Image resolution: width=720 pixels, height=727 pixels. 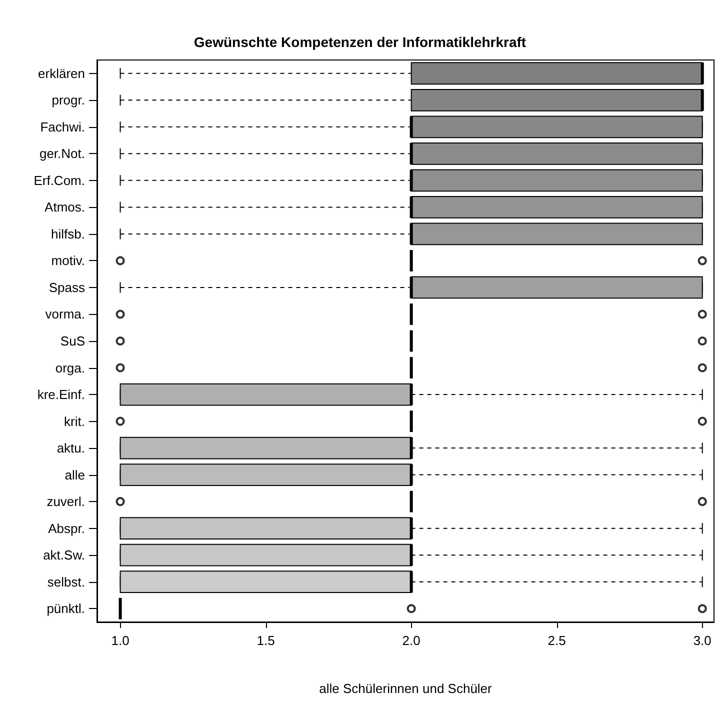 I want to click on y-tick-label: erklären, so click(x=61, y=73).